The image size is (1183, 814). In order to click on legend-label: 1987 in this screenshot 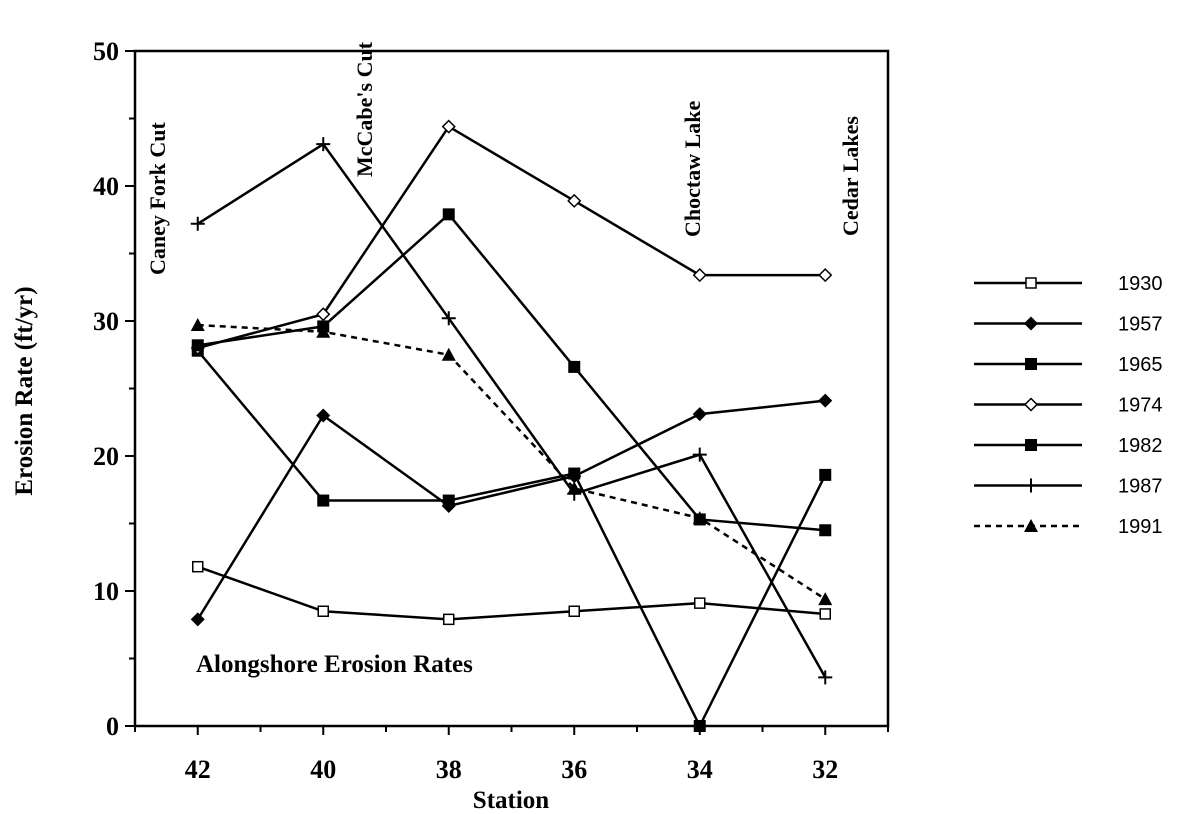, I will do `click(1140, 487)`.